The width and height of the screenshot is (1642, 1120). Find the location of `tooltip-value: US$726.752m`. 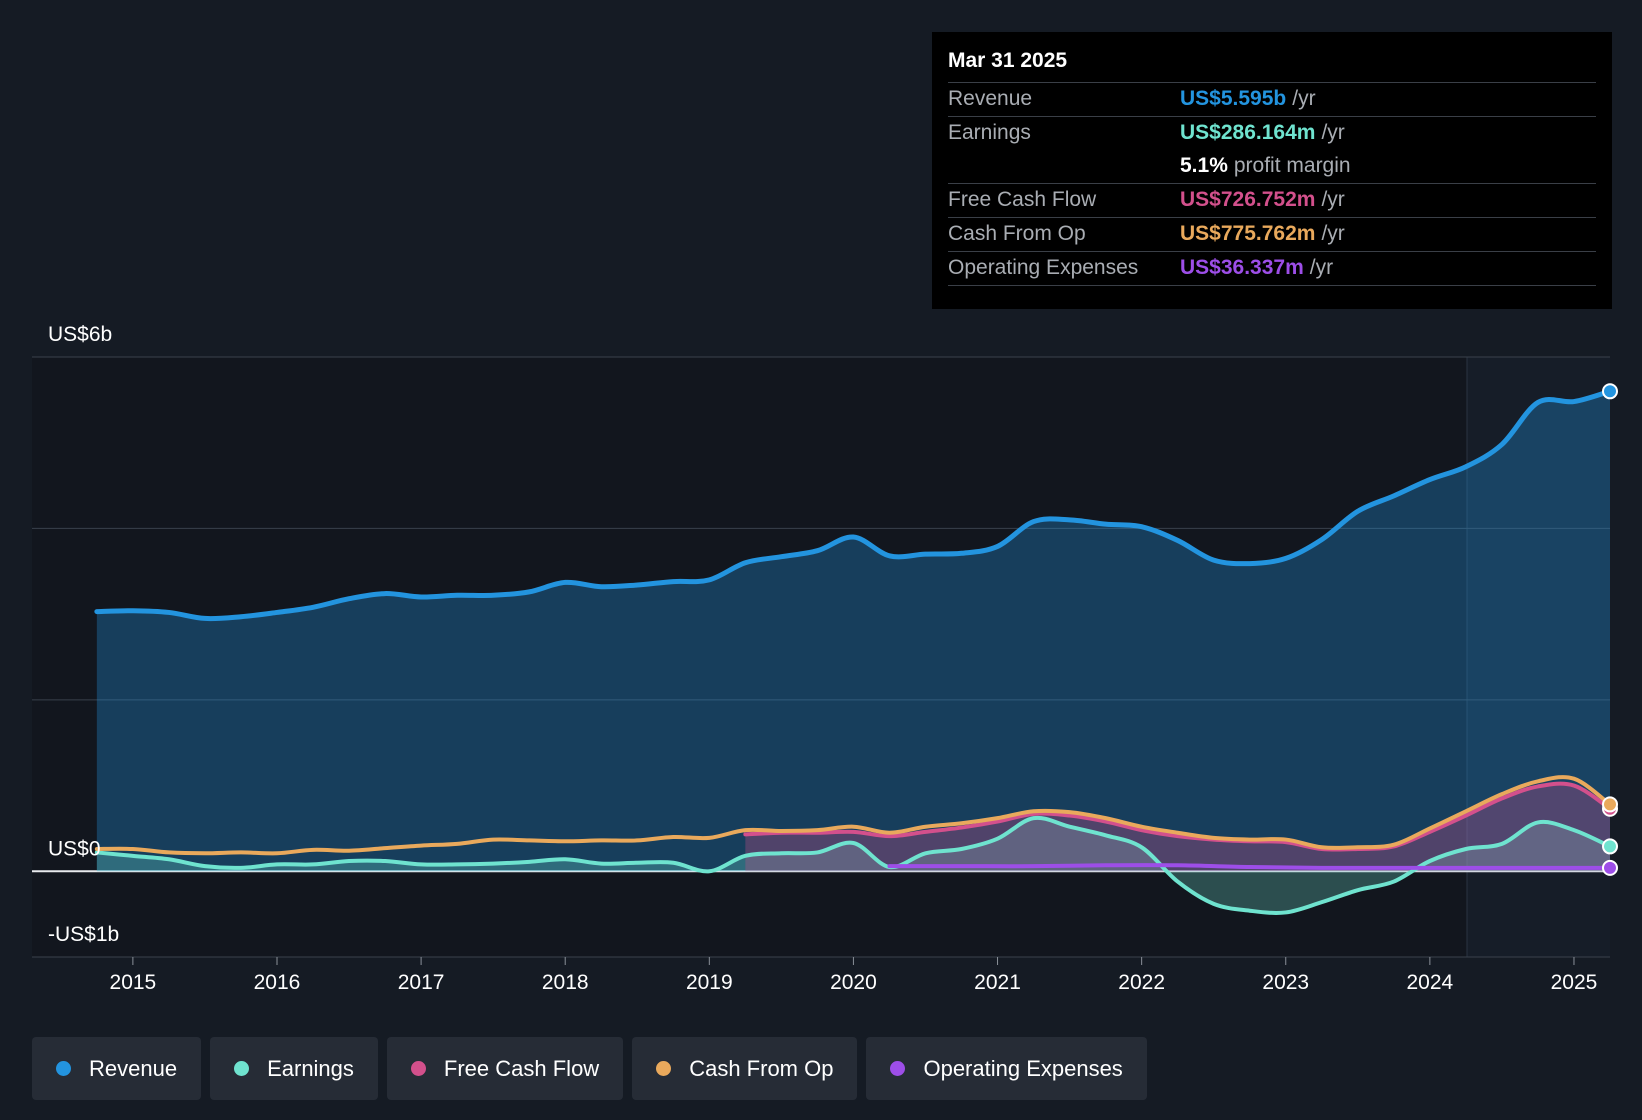

tooltip-value: US$726.752m is located at coordinates (1248, 199).